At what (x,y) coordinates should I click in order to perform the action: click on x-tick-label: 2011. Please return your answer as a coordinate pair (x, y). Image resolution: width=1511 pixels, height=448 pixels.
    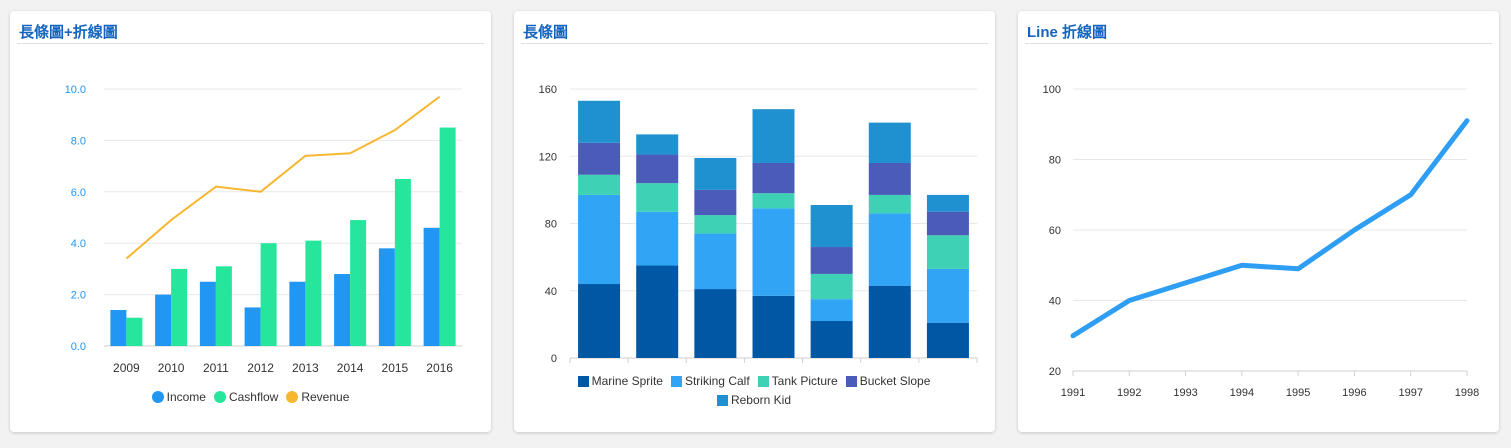
    Looking at the image, I should click on (216, 368).